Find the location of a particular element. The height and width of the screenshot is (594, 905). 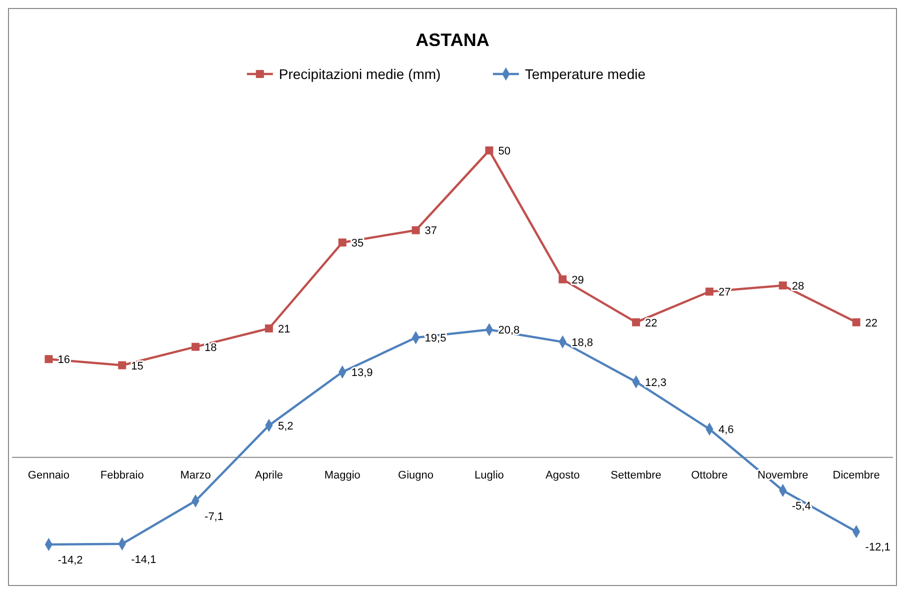

data-label: 28 is located at coordinates (798, 286).